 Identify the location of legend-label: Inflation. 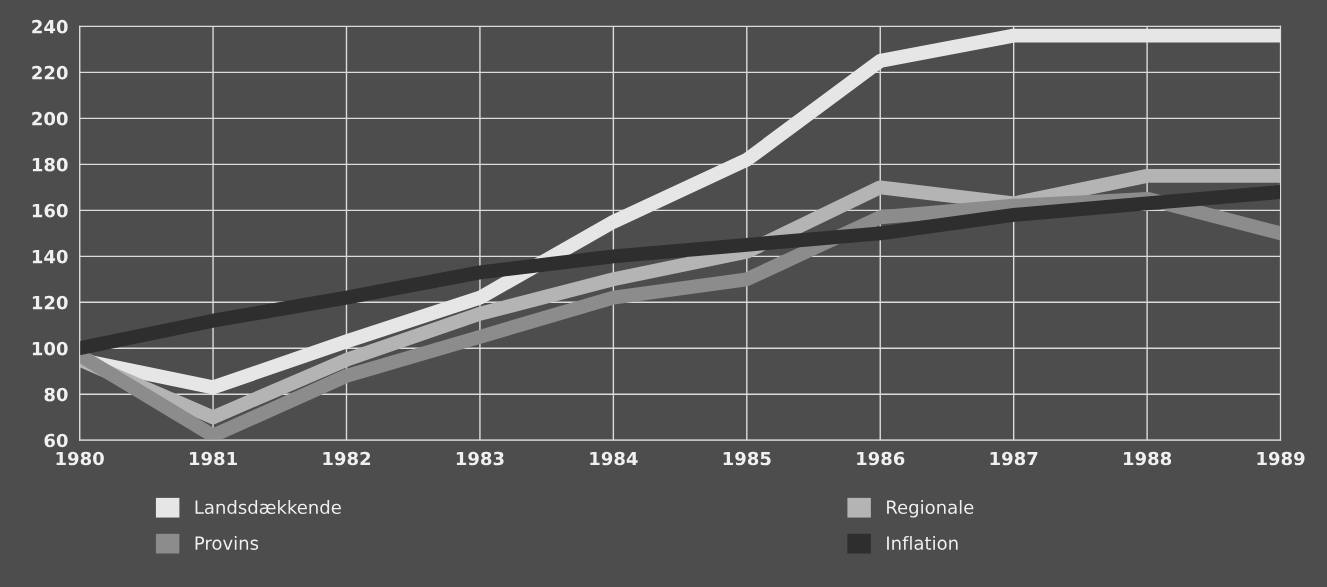
(922, 542).